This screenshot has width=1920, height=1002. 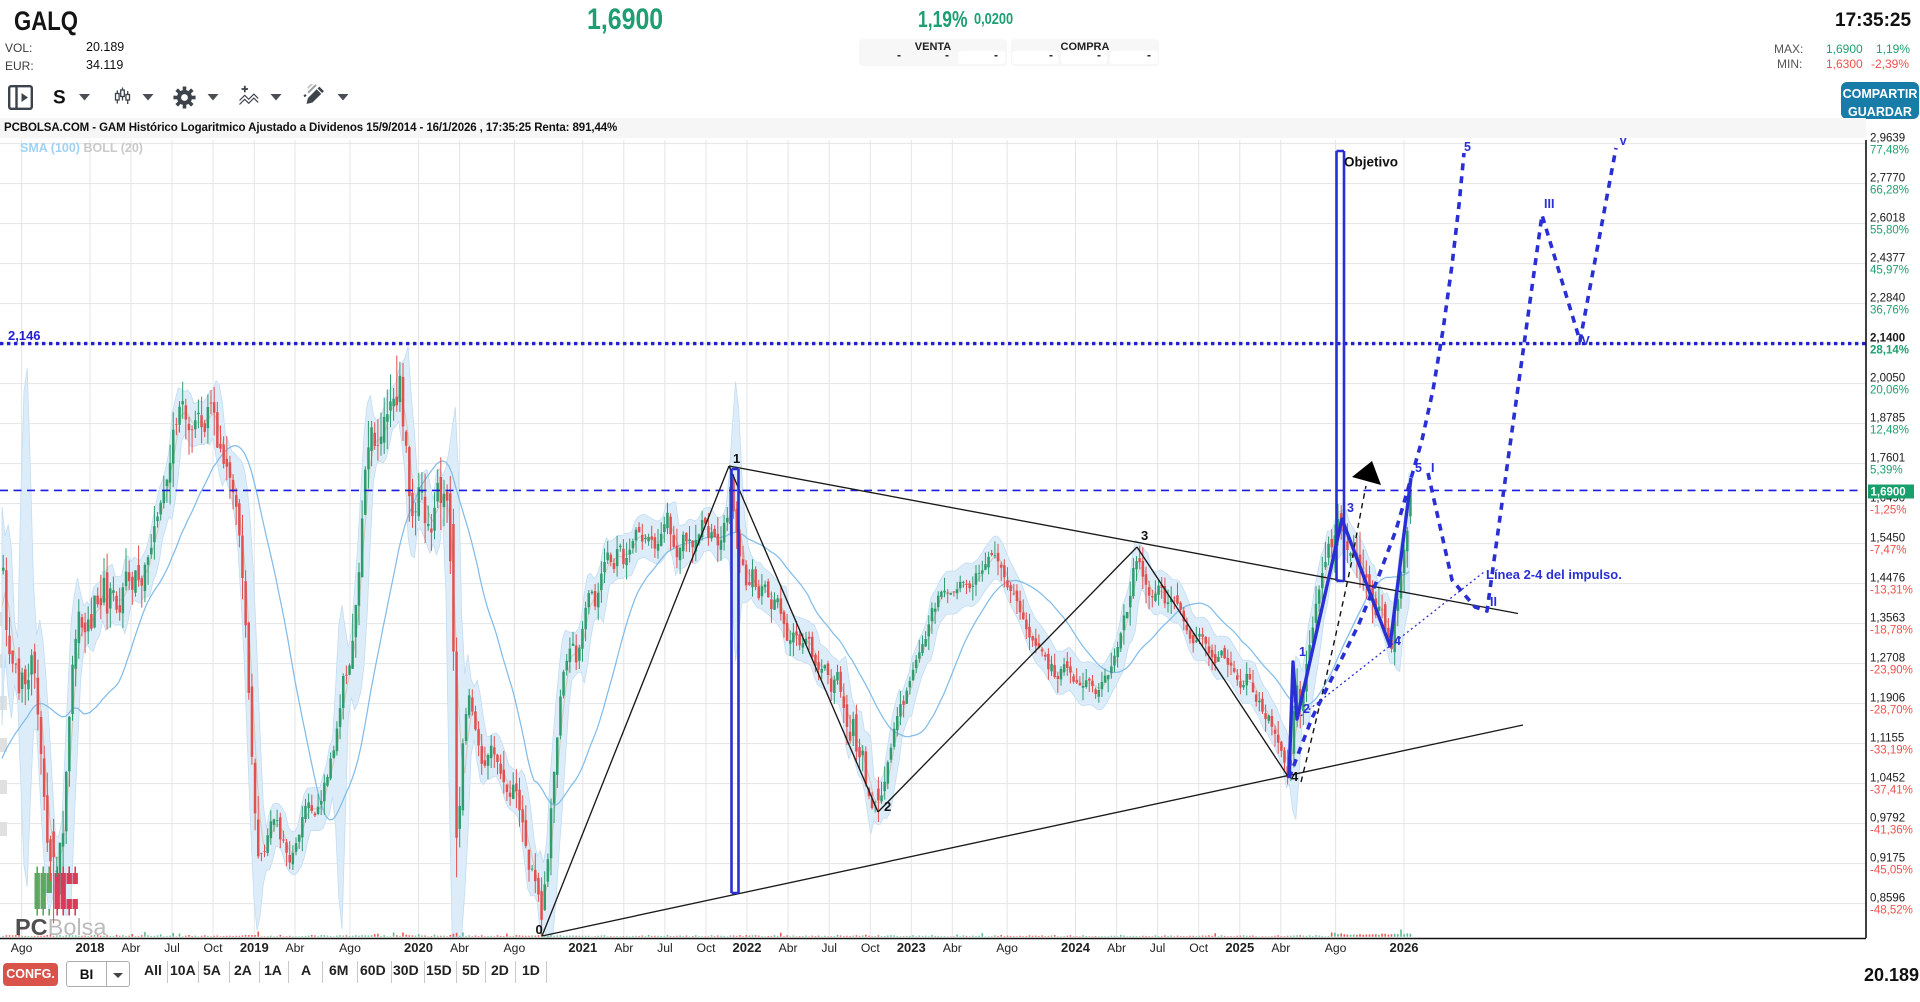 I want to click on svg-text: PCBolsa, so click(x=61, y=927).